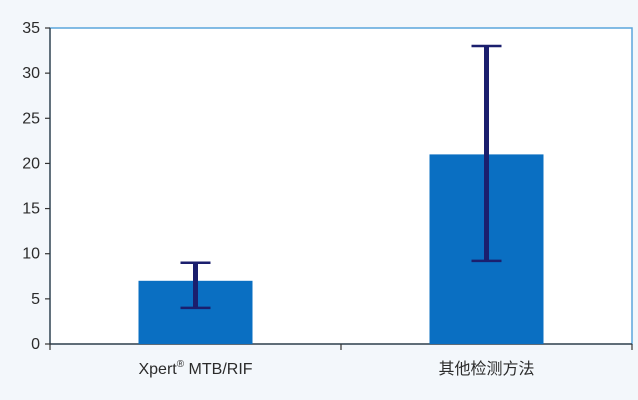  Describe the element at coordinates (486, 369) in the screenshot. I see `x-category-label-2: 其他检测方法` at that location.